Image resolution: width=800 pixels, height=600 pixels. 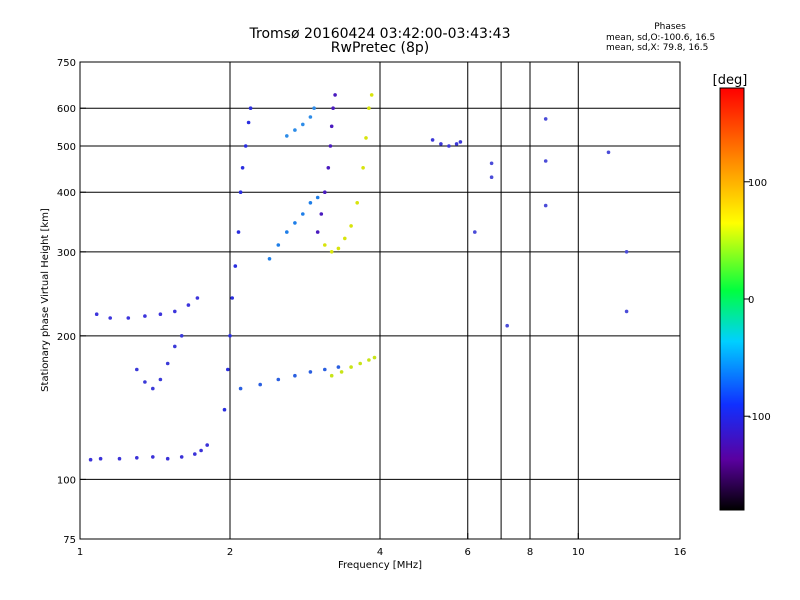 I want to click on y-tick-label-2: 200, so click(x=66, y=337).